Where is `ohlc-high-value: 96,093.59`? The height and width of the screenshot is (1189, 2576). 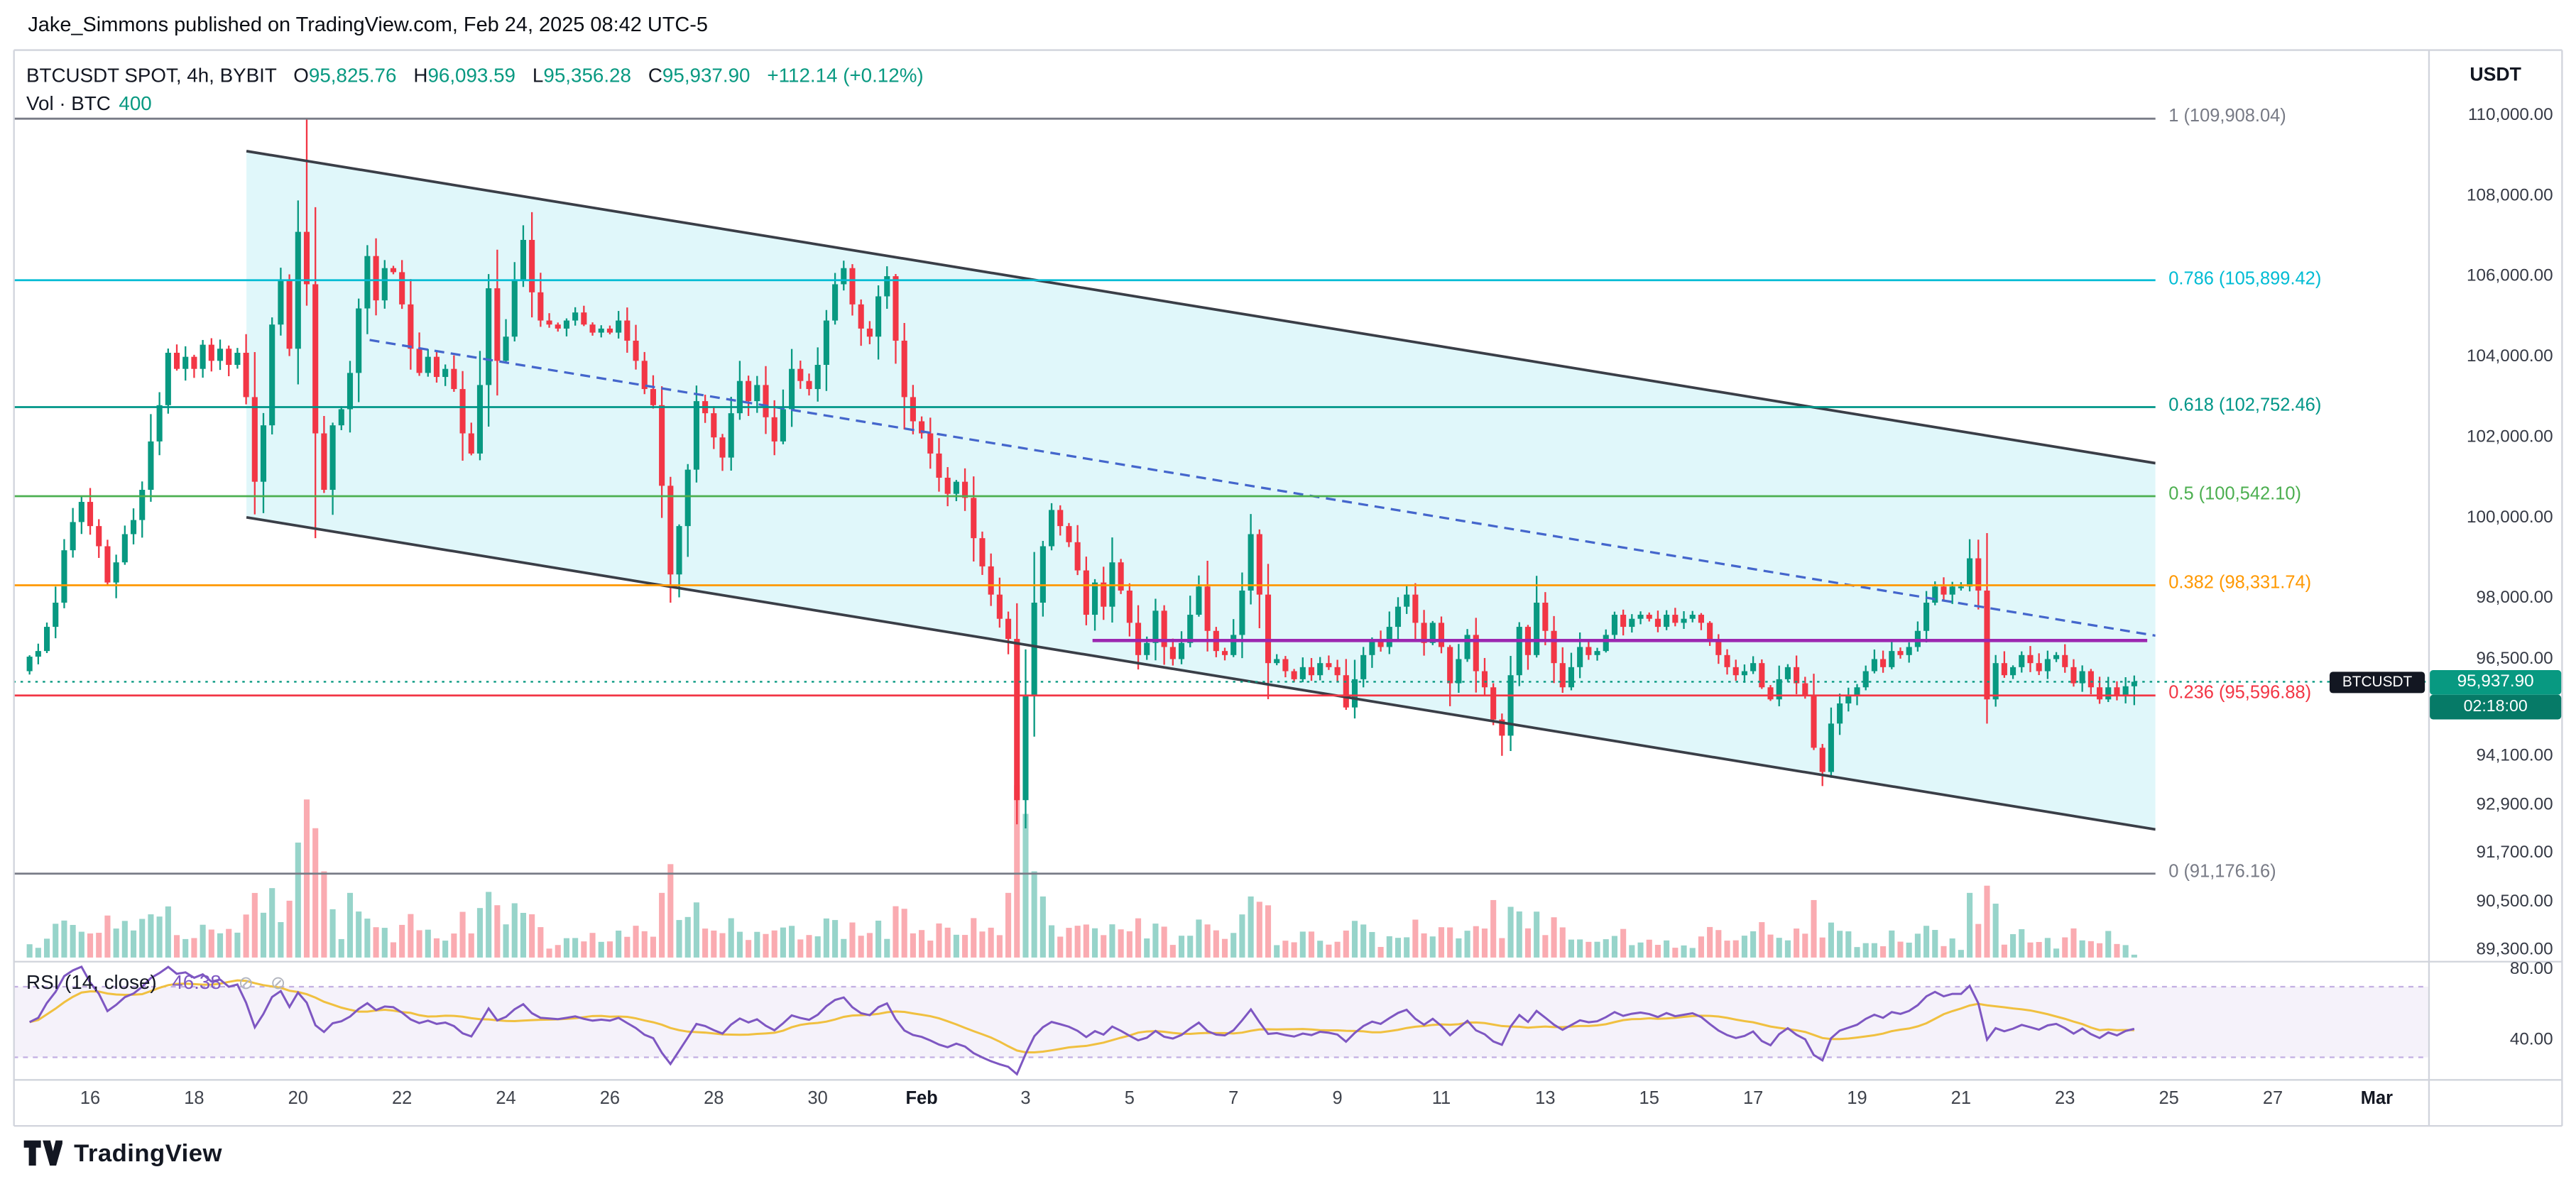 ohlc-high-value: 96,093.59 is located at coordinates (471, 75).